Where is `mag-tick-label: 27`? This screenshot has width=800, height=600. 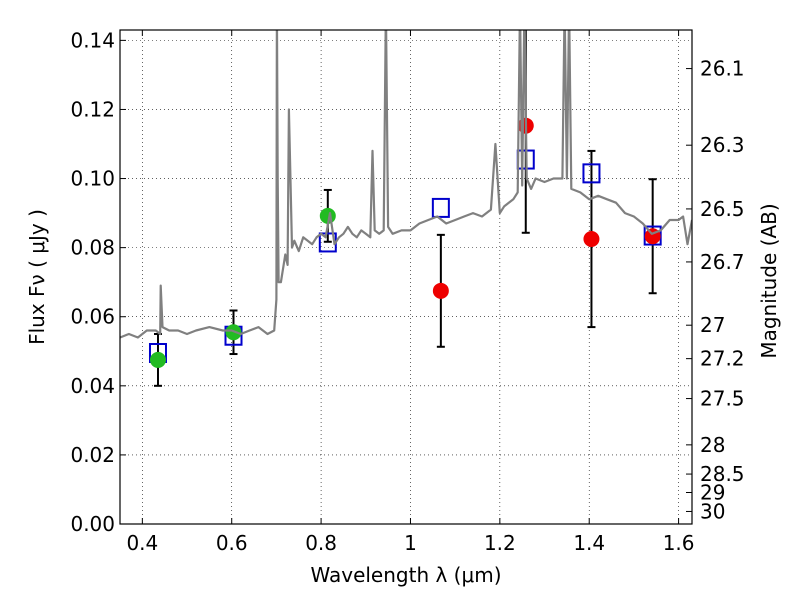 mag-tick-label: 27 is located at coordinates (712, 325).